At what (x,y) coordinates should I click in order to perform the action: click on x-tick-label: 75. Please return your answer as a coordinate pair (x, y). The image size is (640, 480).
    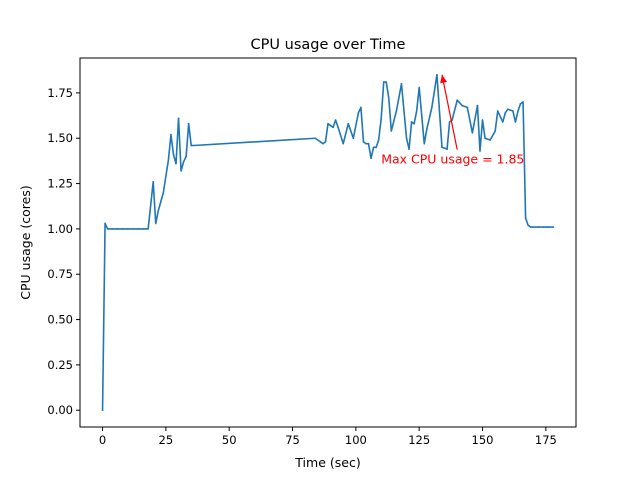
    Looking at the image, I should click on (292, 440).